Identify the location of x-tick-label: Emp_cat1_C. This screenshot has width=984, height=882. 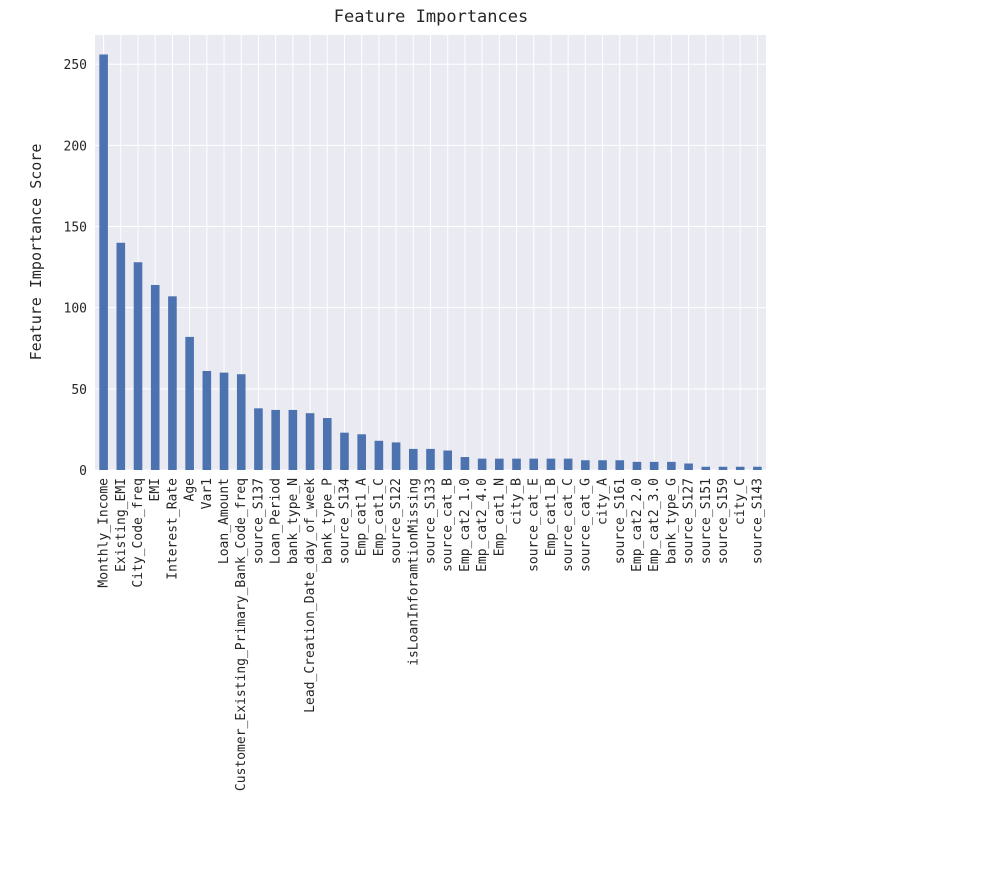
(379, 517).